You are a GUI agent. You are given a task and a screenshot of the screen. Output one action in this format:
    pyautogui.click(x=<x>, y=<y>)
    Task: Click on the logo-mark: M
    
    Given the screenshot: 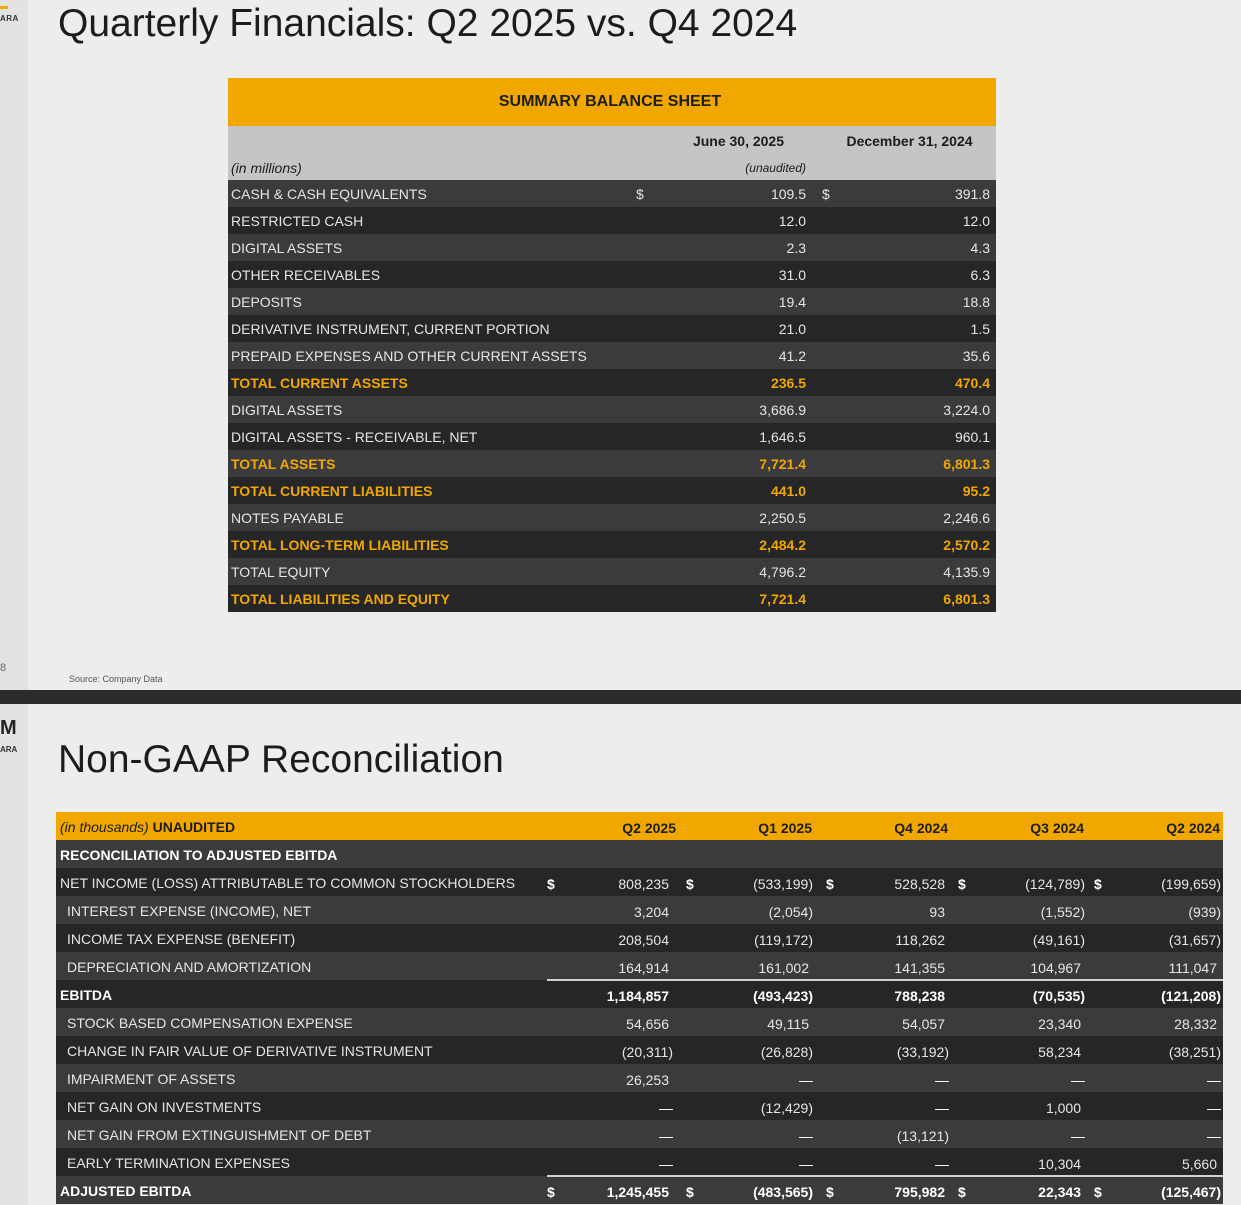 What is the action you would take?
    pyautogui.click(x=8, y=728)
    